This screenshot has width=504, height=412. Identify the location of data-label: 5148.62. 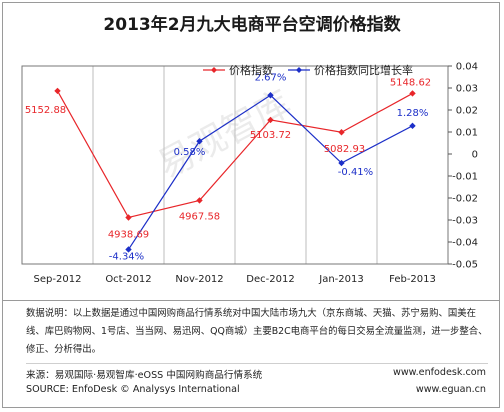
(410, 82).